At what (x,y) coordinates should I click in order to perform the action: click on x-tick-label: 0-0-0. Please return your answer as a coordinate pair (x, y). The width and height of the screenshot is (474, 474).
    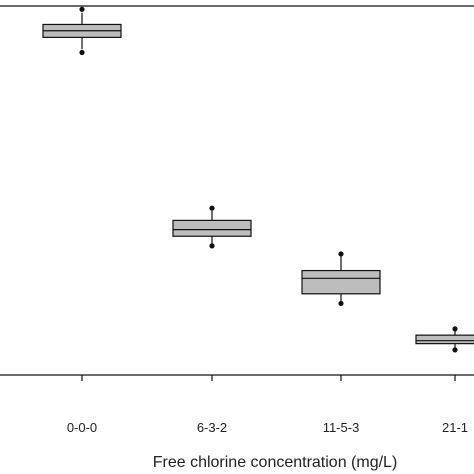
    Looking at the image, I should click on (82, 427).